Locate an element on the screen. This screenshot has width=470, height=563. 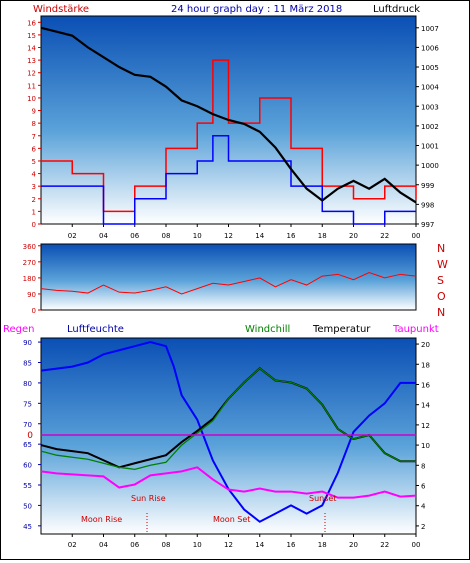
pressure-tick-label: 1001 is located at coordinates (430, 147).